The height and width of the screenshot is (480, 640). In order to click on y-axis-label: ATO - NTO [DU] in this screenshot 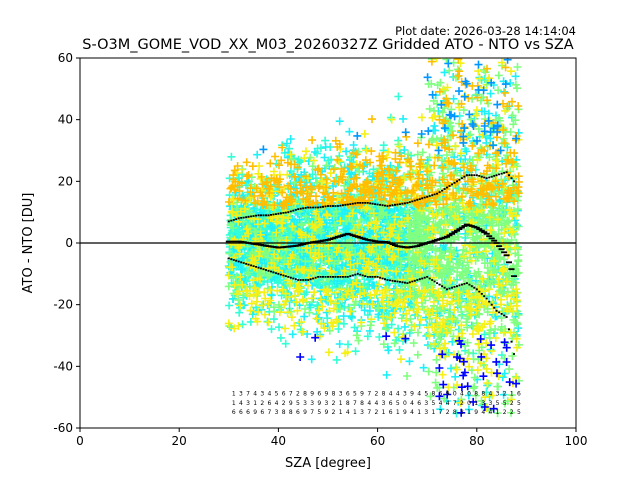, I will do `click(28, 243)`.